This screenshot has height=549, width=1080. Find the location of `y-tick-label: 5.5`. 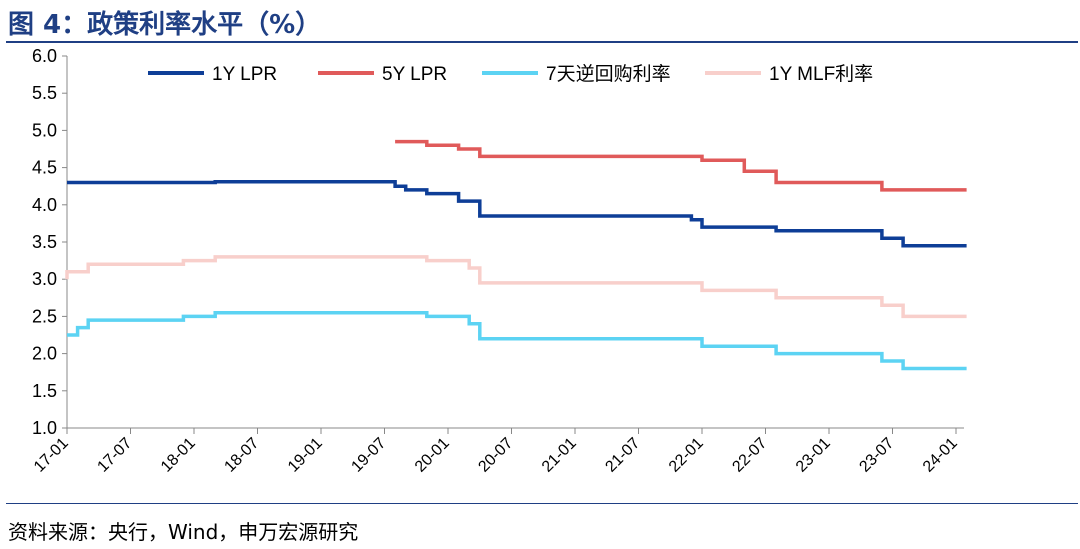

y-tick-label: 5.5 is located at coordinates (44, 93).